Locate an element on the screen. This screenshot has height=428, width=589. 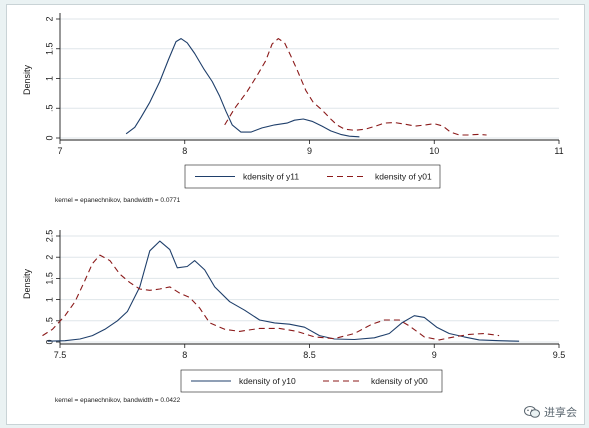
x-tick-label: 11 is located at coordinates (558, 151).